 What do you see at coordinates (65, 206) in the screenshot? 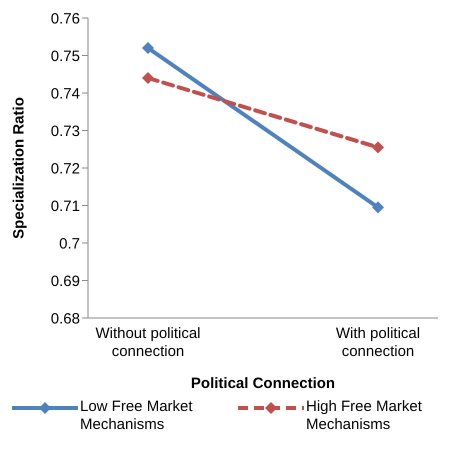
I see `y-tick-label: 0.71` at bounding box center [65, 206].